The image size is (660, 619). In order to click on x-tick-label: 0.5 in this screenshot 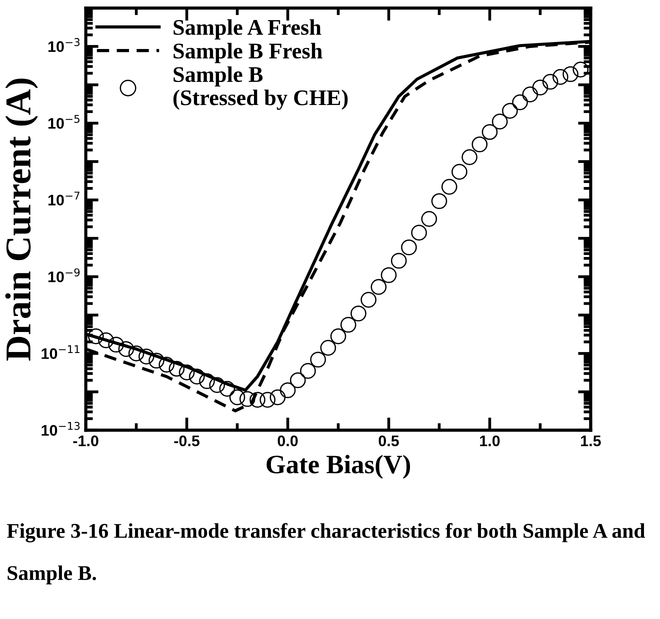, I will do `click(388, 440)`.